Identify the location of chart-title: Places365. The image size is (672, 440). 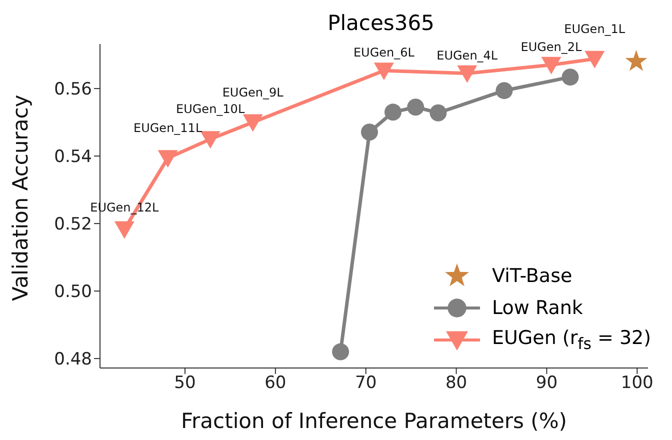
(381, 23).